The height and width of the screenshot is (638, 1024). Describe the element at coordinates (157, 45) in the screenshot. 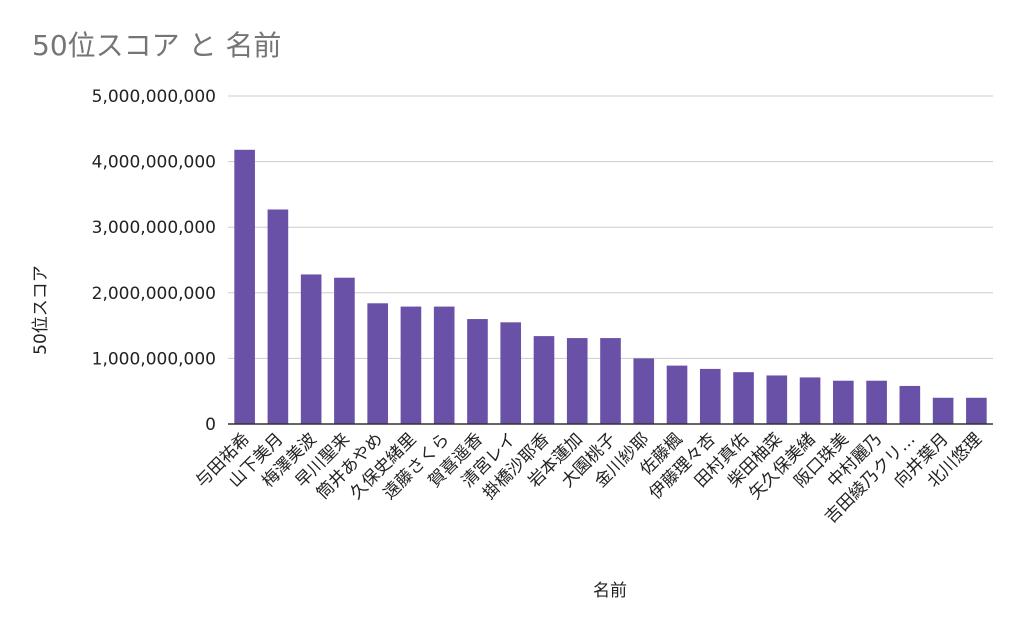

I see `chart-title: 50位スコア と 名前` at that location.